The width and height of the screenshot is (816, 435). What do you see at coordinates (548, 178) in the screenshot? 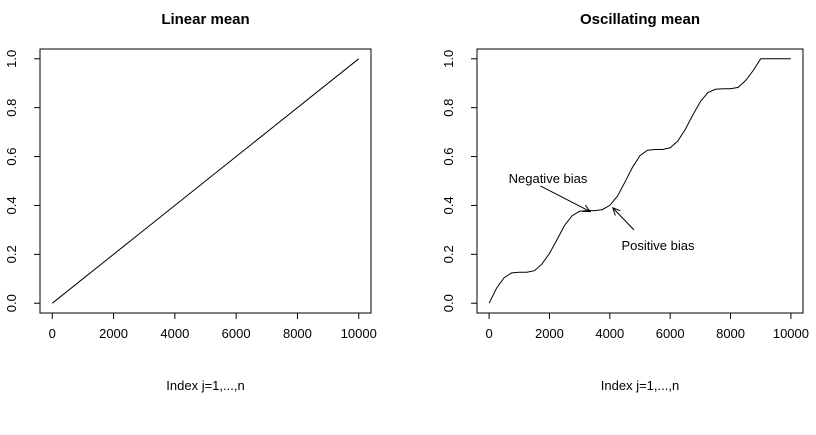
I see `annotation-label: Negative bias` at bounding box center [548, 178].